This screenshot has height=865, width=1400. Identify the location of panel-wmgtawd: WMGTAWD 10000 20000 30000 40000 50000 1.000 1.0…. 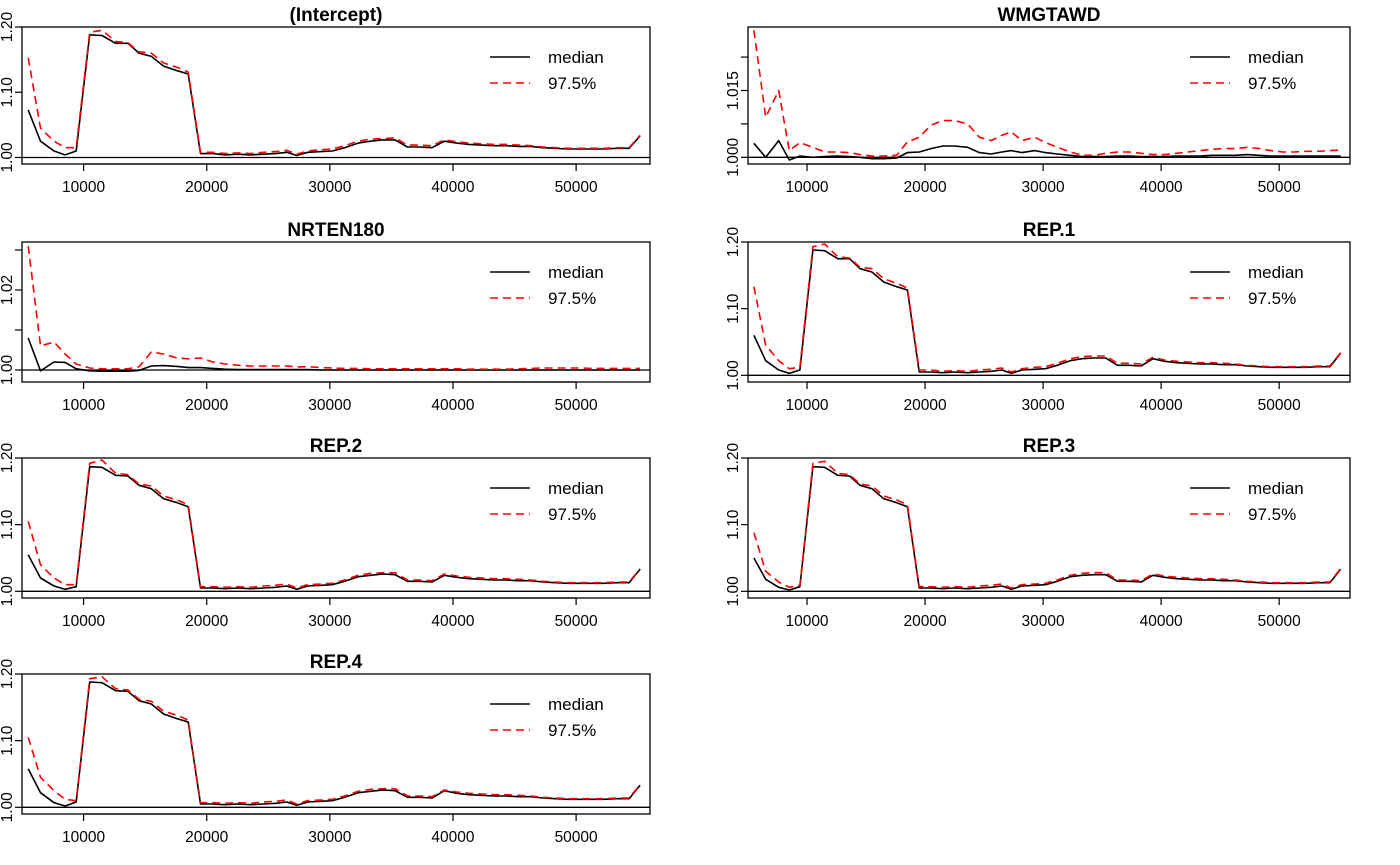
(1038, 100).